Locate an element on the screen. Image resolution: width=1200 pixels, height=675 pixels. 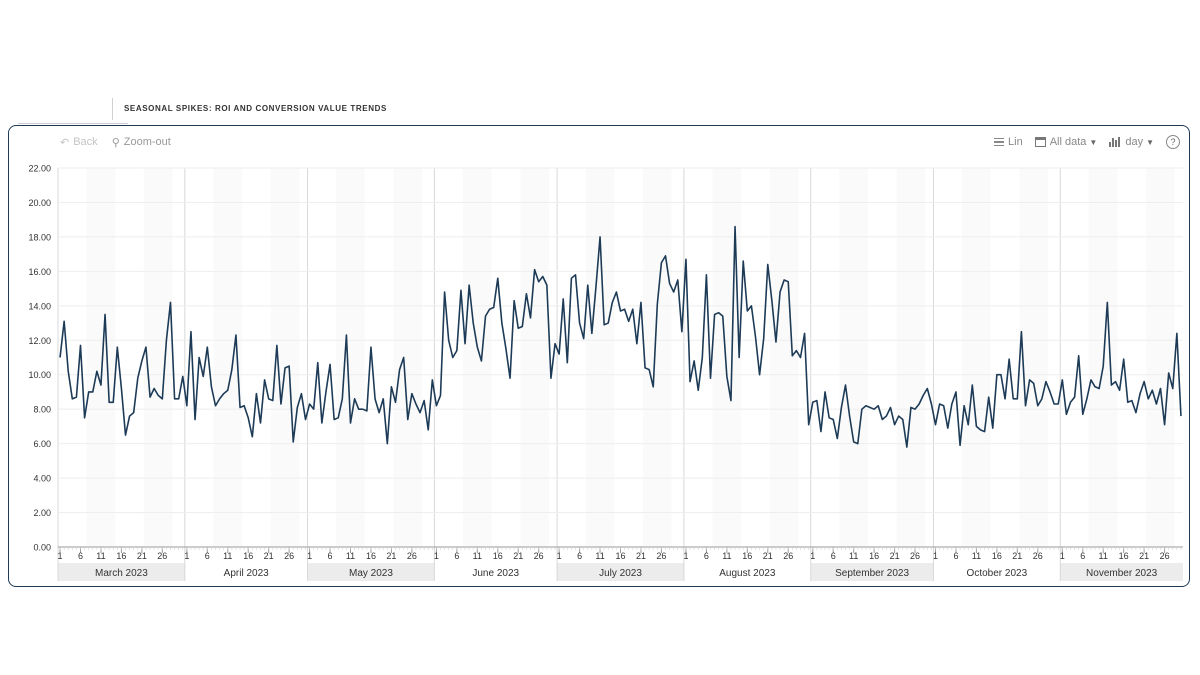
granularity-dropdown: day ▼ is located at coordinates (1131, 142).